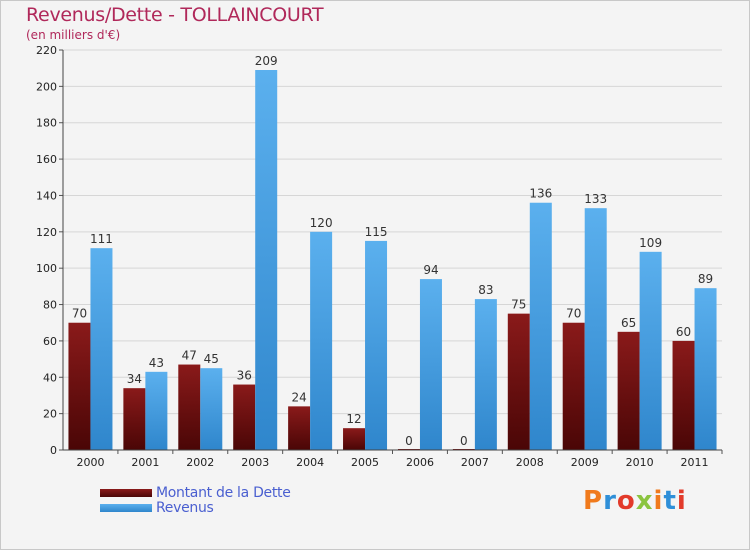 This screenshot has height=550, width=750. I want to click on x-tick-label: 2011, so click(695, 462).